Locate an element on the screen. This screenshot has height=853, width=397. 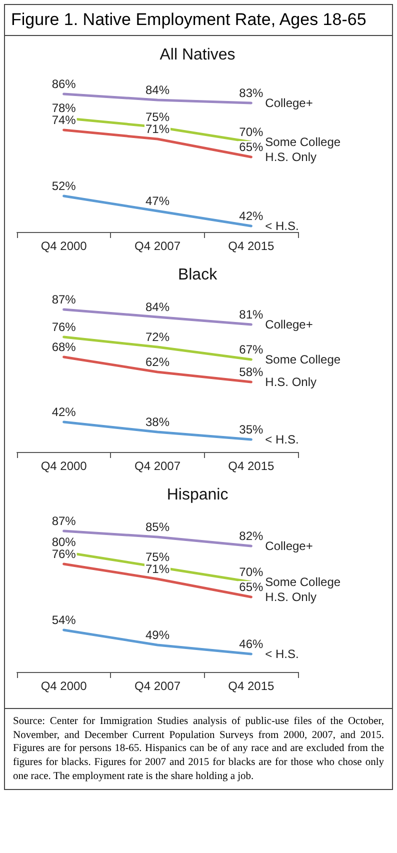
data-label: 81% is located at coordinates (251, 315).